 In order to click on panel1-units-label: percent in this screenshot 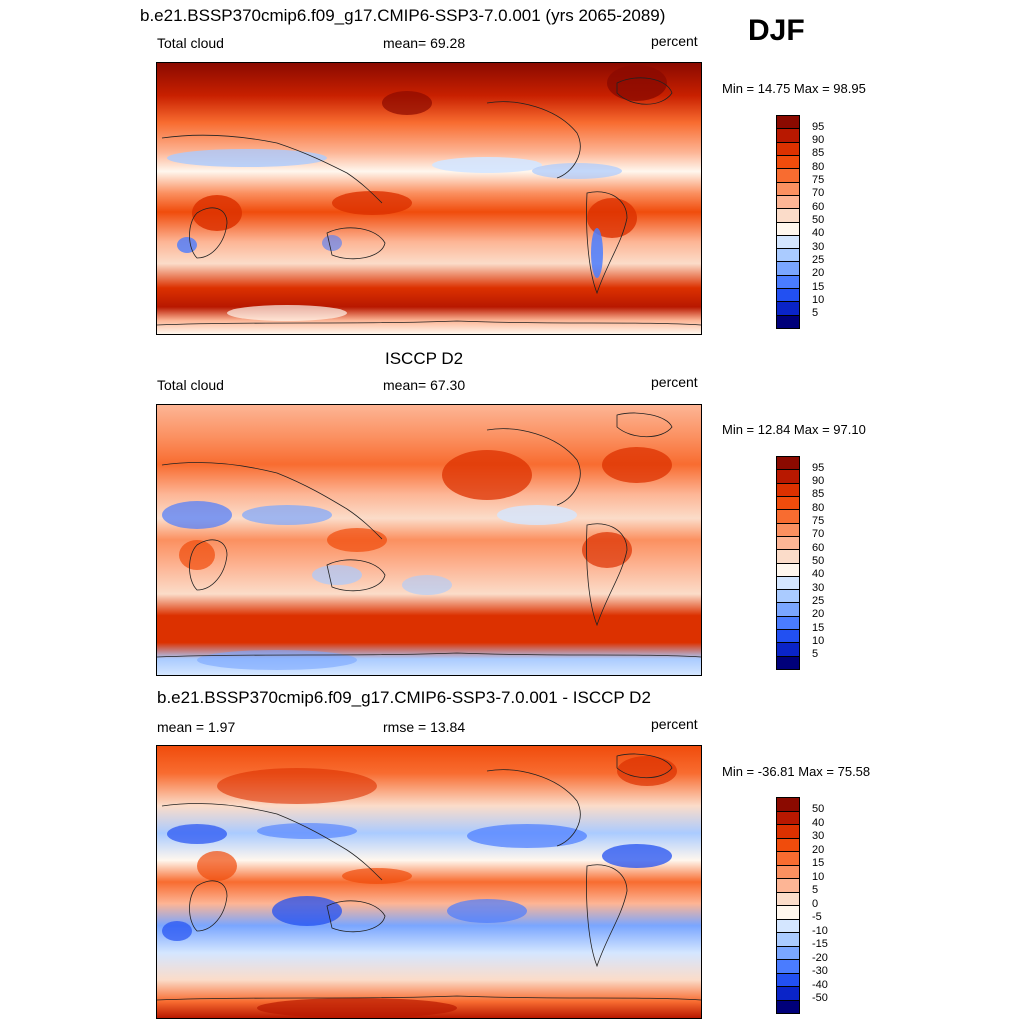, I will do `click(674, 41)`.